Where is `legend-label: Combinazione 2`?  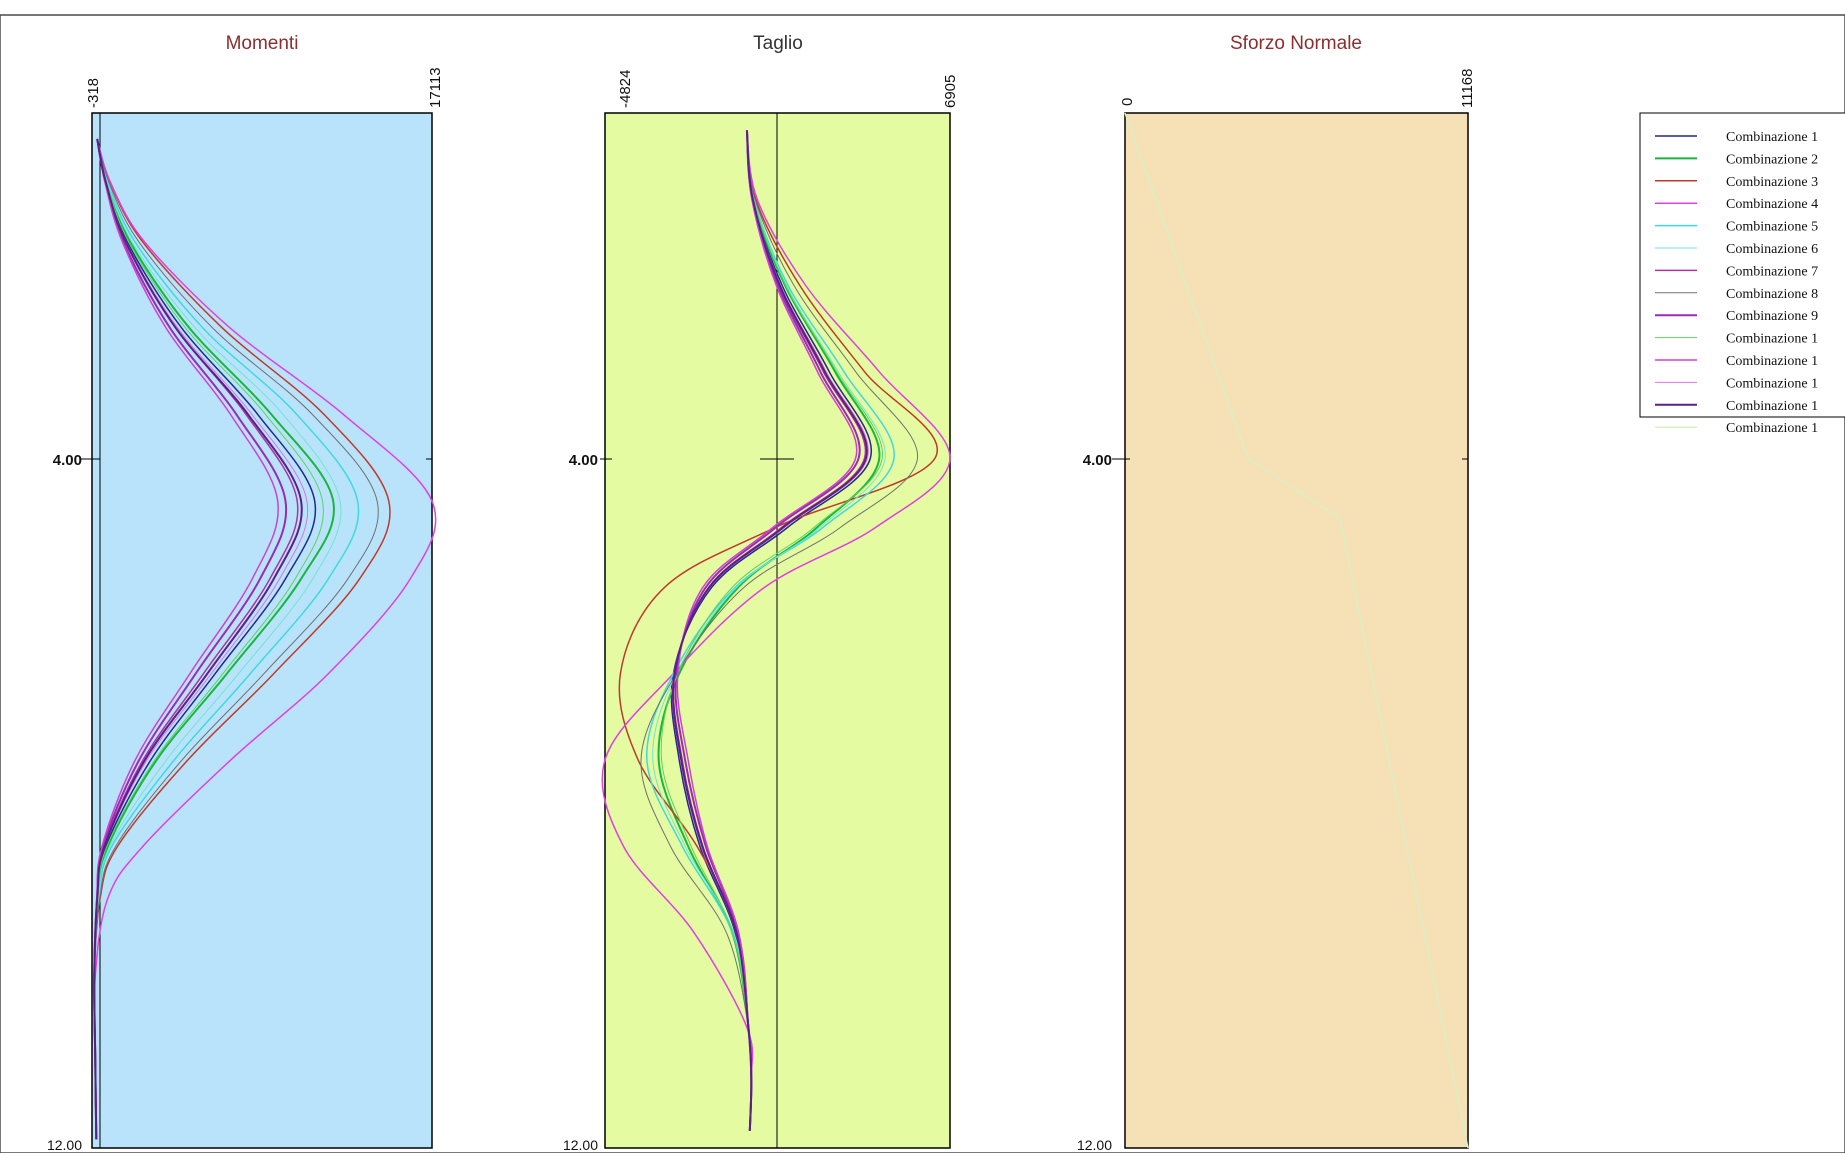 legend-label: Combinazione 2 is located at coordinates (1772, 159).